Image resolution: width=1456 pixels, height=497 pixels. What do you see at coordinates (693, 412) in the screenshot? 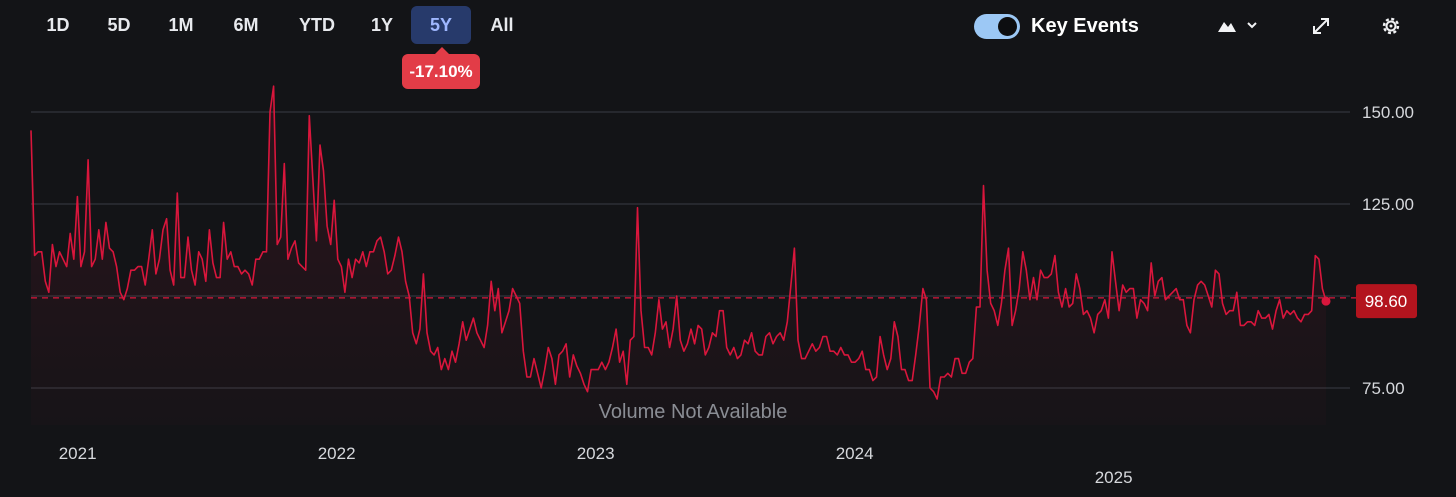
I see `volume-note: Volume Not Available` at bounding box center [693, 412].